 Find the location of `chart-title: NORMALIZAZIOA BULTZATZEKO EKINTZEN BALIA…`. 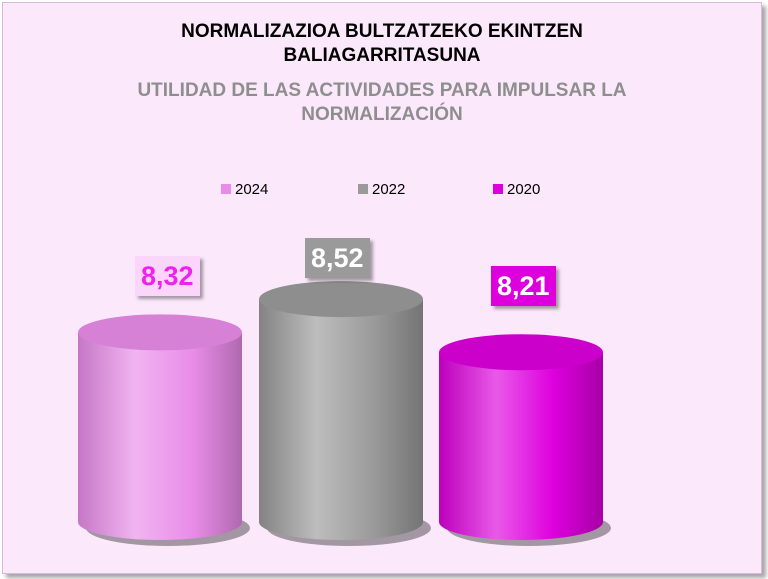

chart-title: NORMALIZAZIOA BULTZATZEKO EKINTZEN BALIA… is located at coordinates (382, 44).